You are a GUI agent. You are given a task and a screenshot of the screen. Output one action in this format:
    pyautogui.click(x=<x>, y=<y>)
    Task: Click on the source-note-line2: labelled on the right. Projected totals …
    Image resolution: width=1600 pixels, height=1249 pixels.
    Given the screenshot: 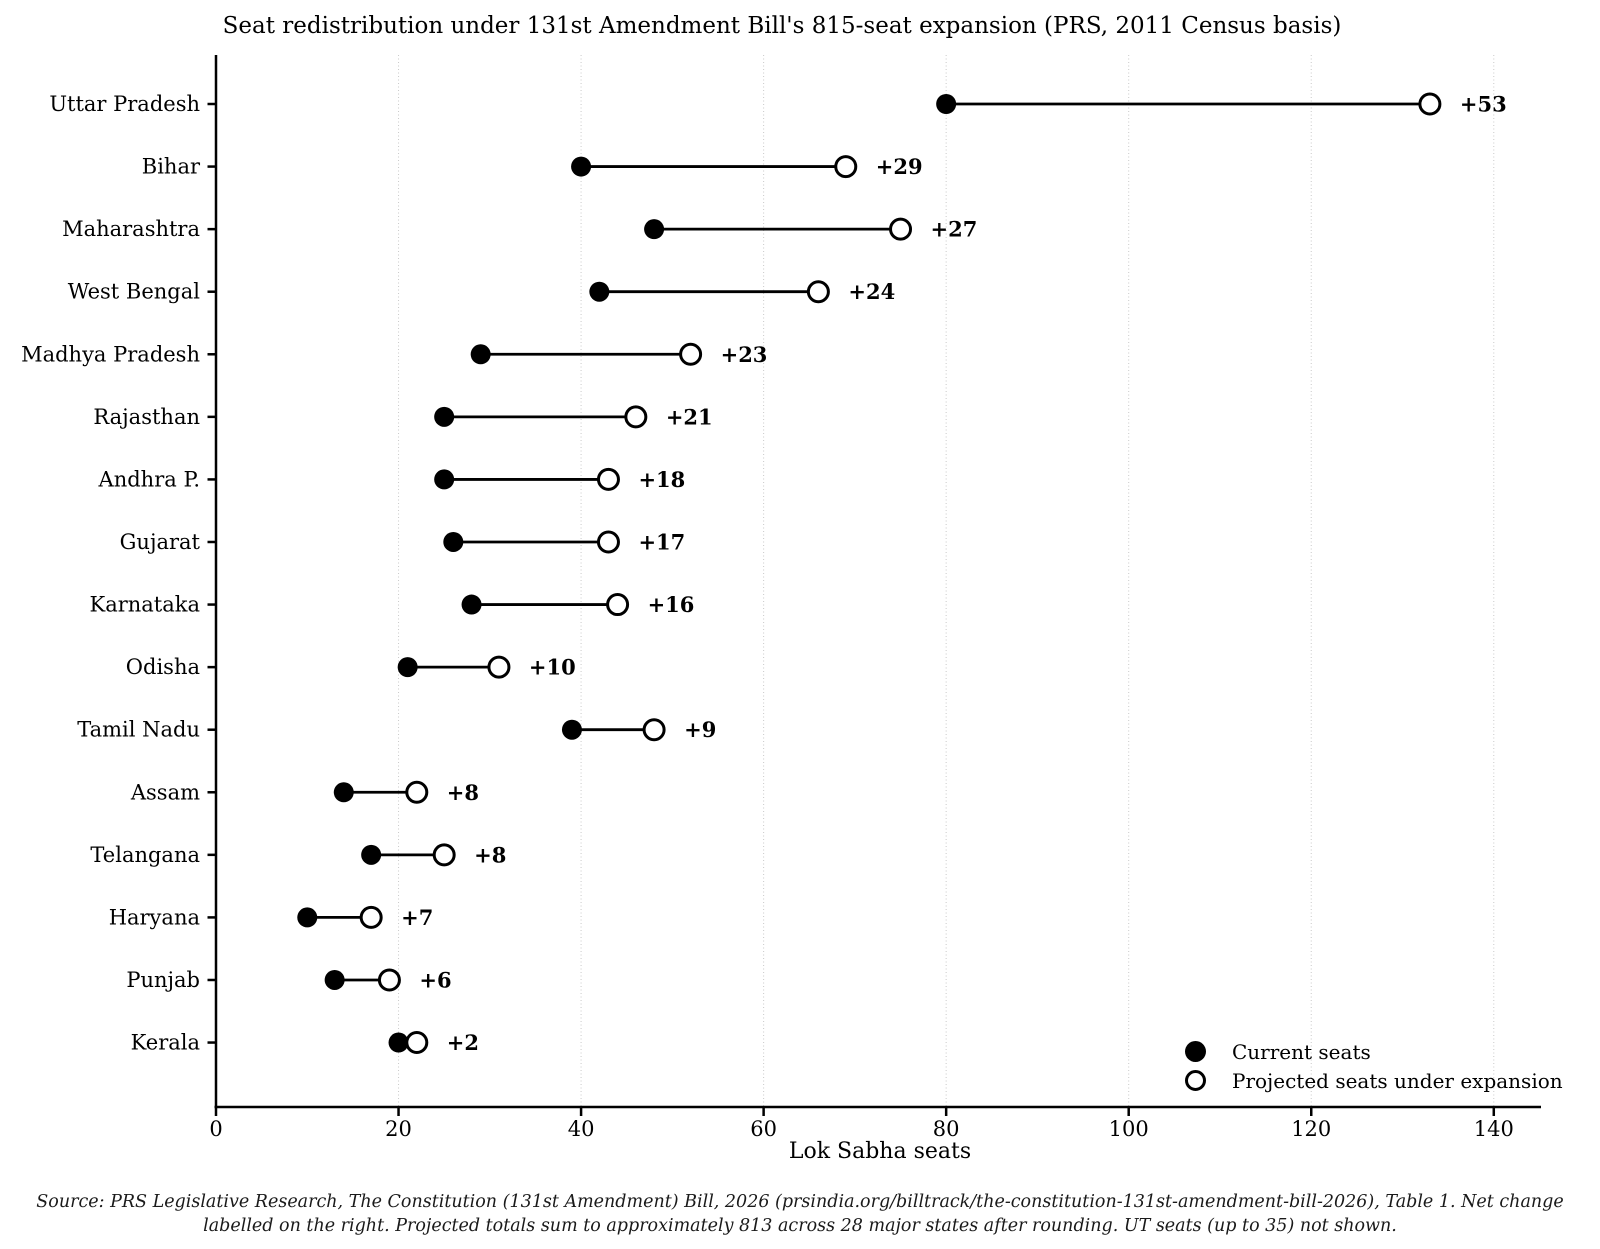 What is the action you would take?
    pyautogui.click(x=800, y=1226)
    